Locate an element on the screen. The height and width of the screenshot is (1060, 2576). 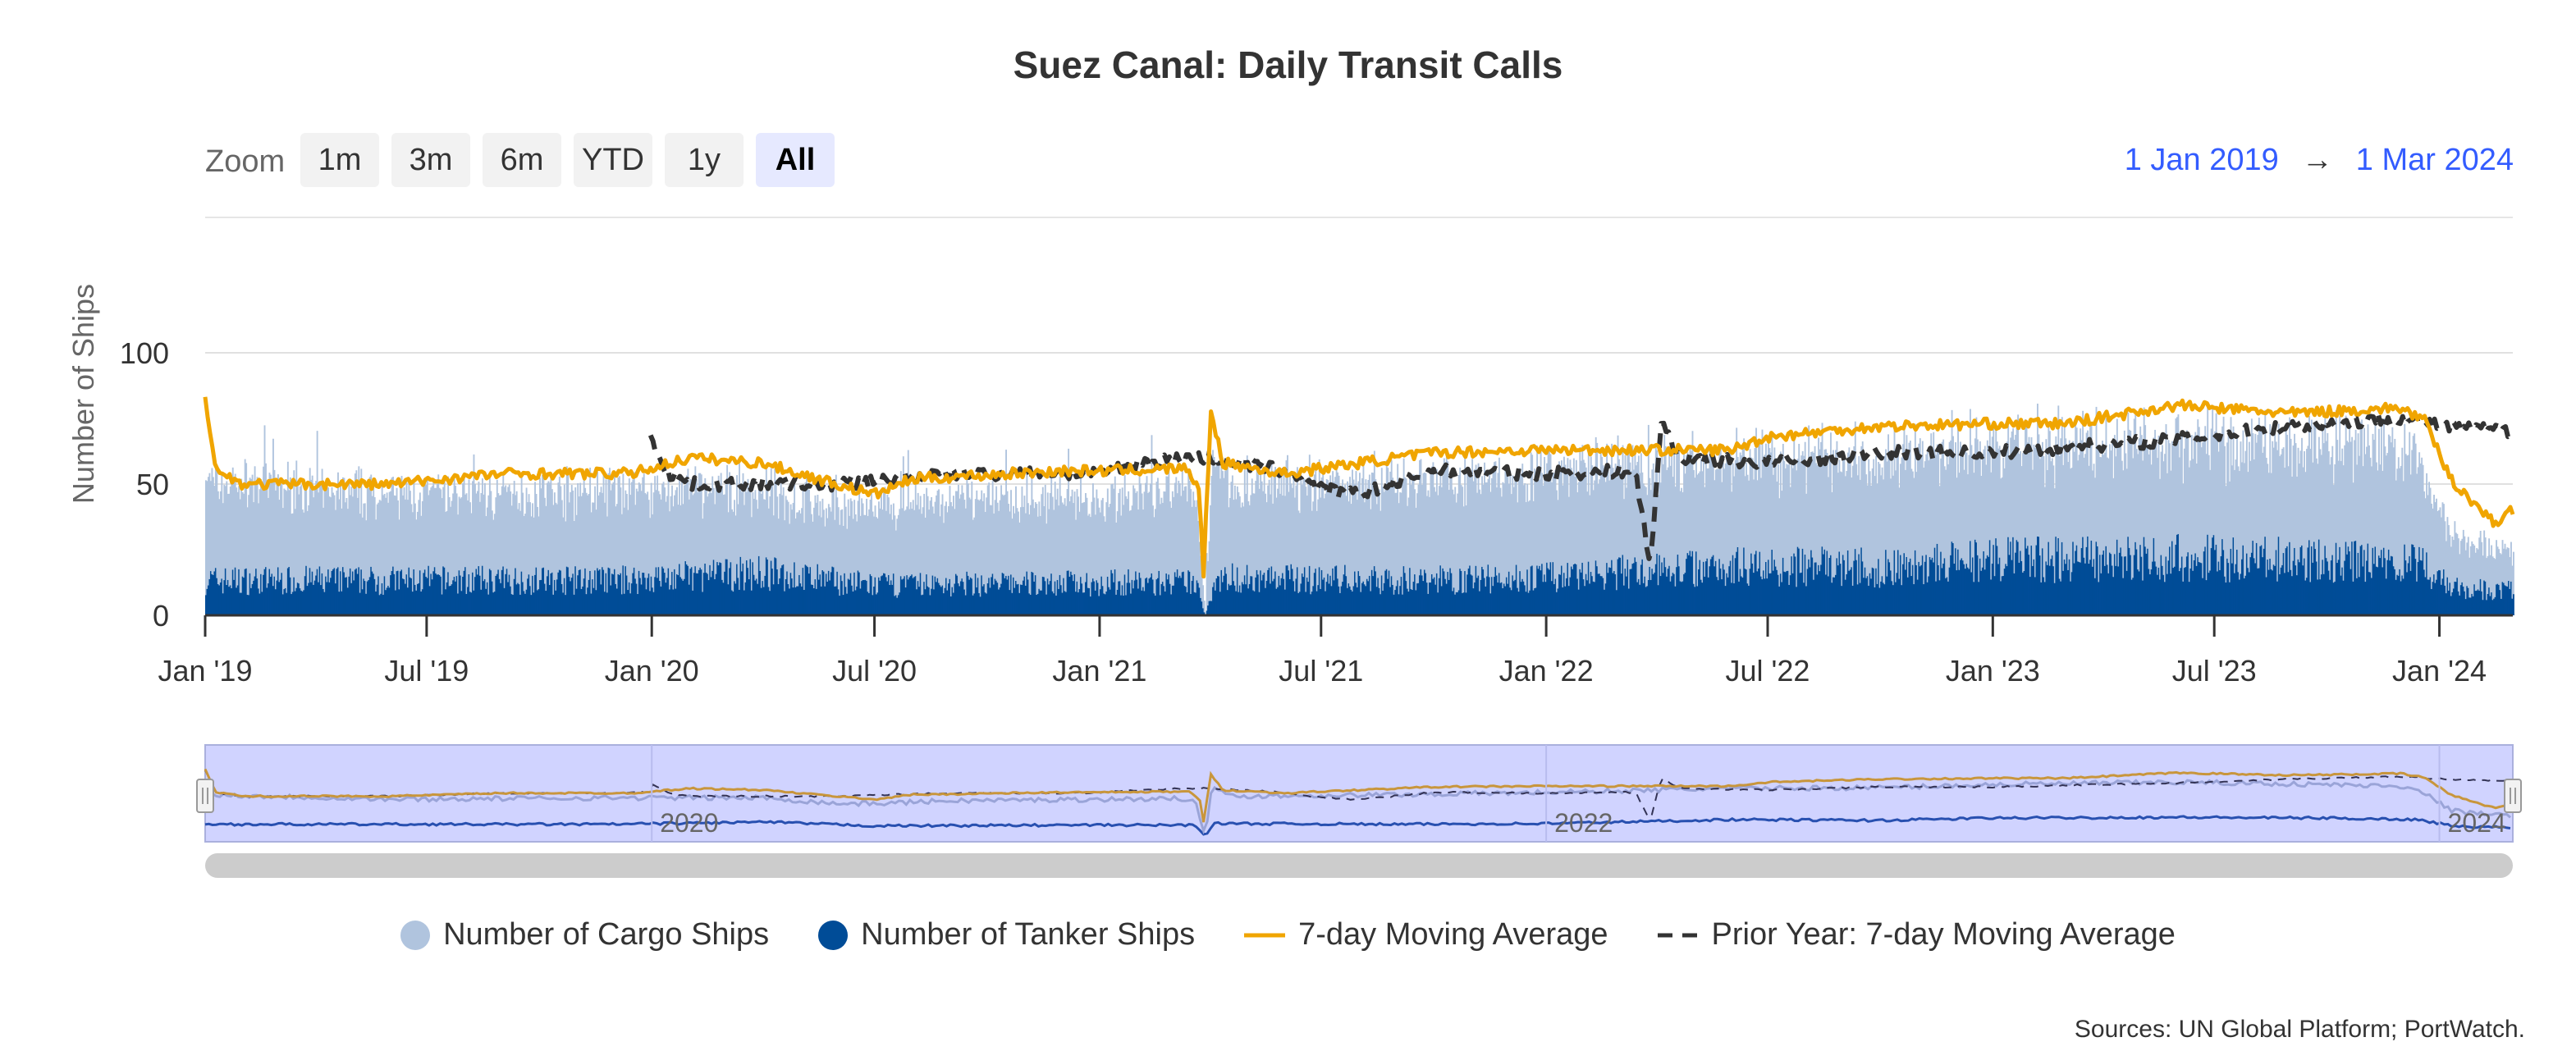
legend-item-cargo: Number of Cargo Ships is located at coordinates (584, 935).